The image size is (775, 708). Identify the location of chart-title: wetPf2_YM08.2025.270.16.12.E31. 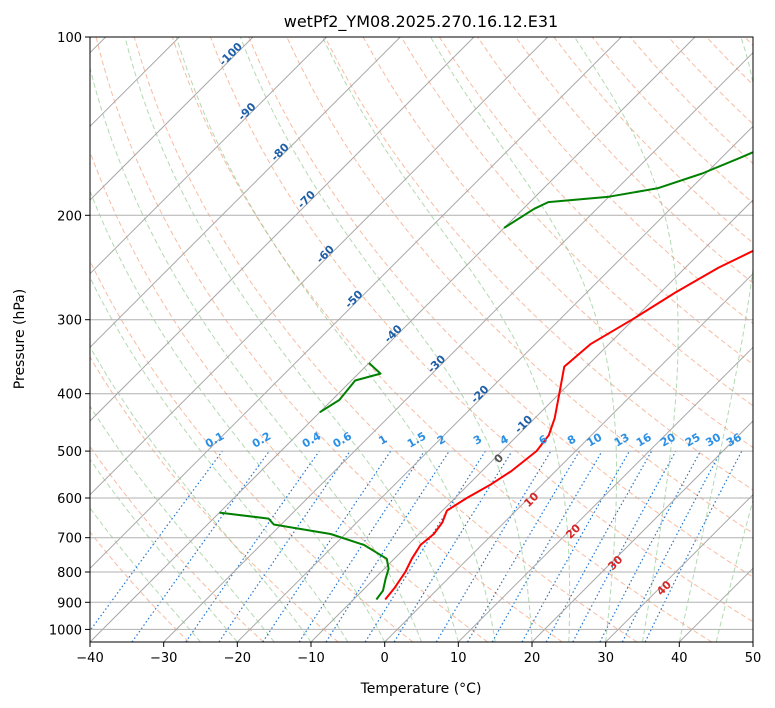
(421, 22).